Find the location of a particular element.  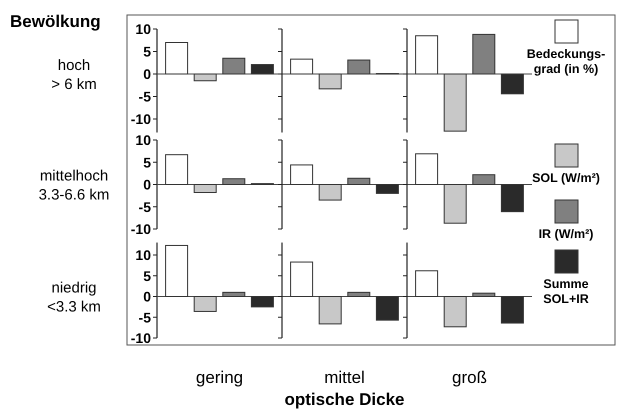

legend-label: SOL (W/m²) is located at coordinates (566, 178).